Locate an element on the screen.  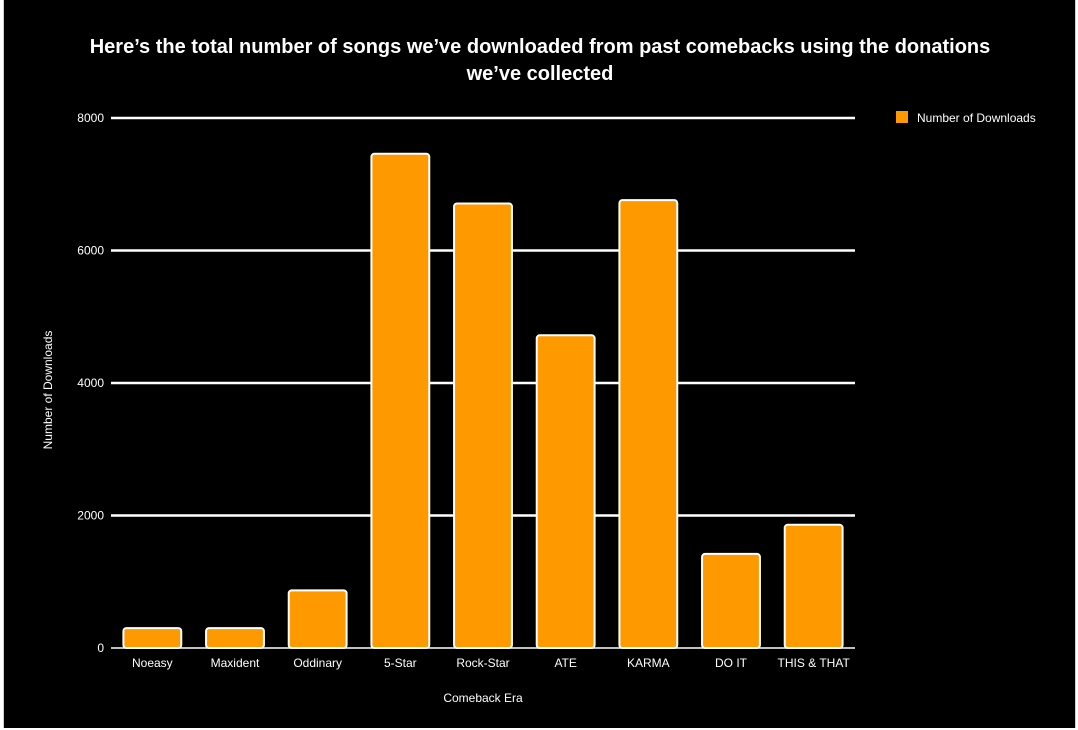
y-tick-label: 2000 is located at coordinates (90, 516).